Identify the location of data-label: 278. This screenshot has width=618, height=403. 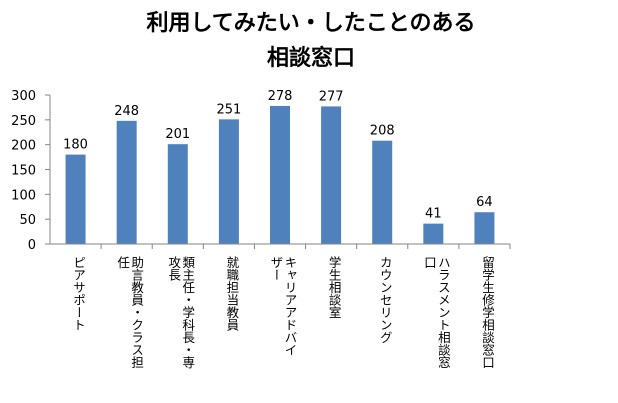
(280, 96).